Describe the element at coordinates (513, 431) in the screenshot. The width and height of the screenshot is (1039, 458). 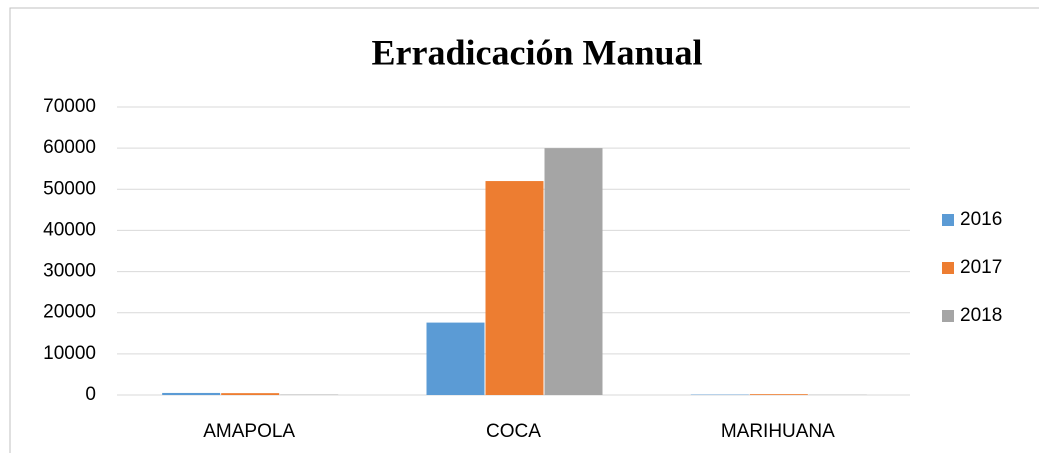
I see `x-tick-label: COCA` at that location.